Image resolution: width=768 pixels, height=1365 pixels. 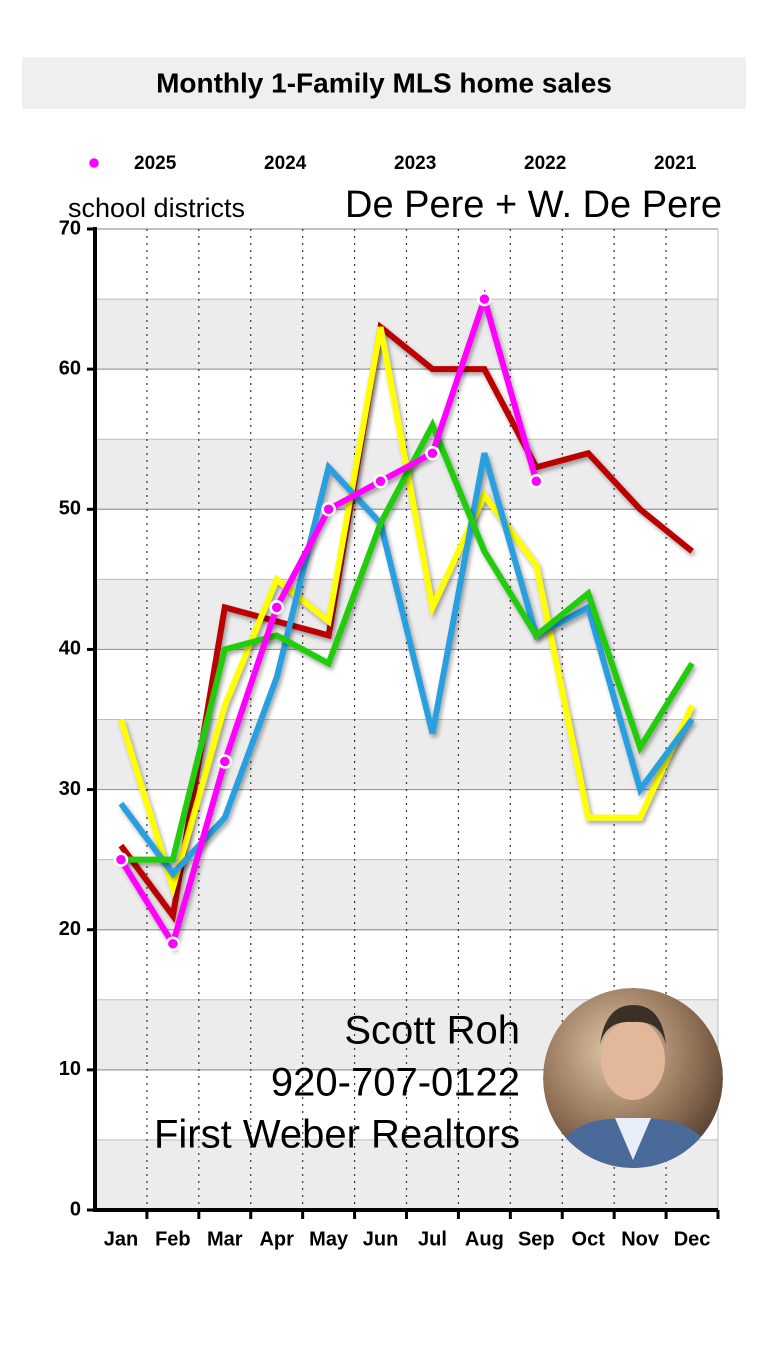 I want to click on legend-label: 2022, so click(x=545, y=163).